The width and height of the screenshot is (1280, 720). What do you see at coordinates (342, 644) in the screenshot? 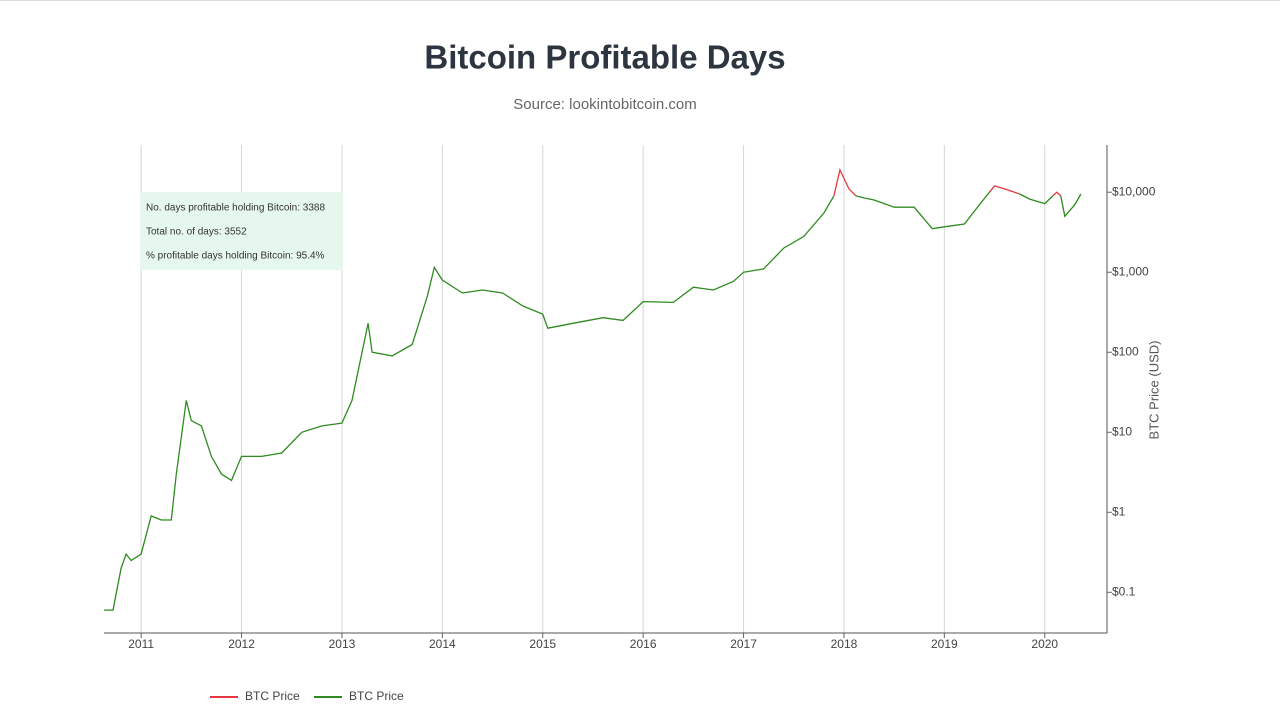
I see `x-tick-label: 2013` at bounding box center [342, 644].